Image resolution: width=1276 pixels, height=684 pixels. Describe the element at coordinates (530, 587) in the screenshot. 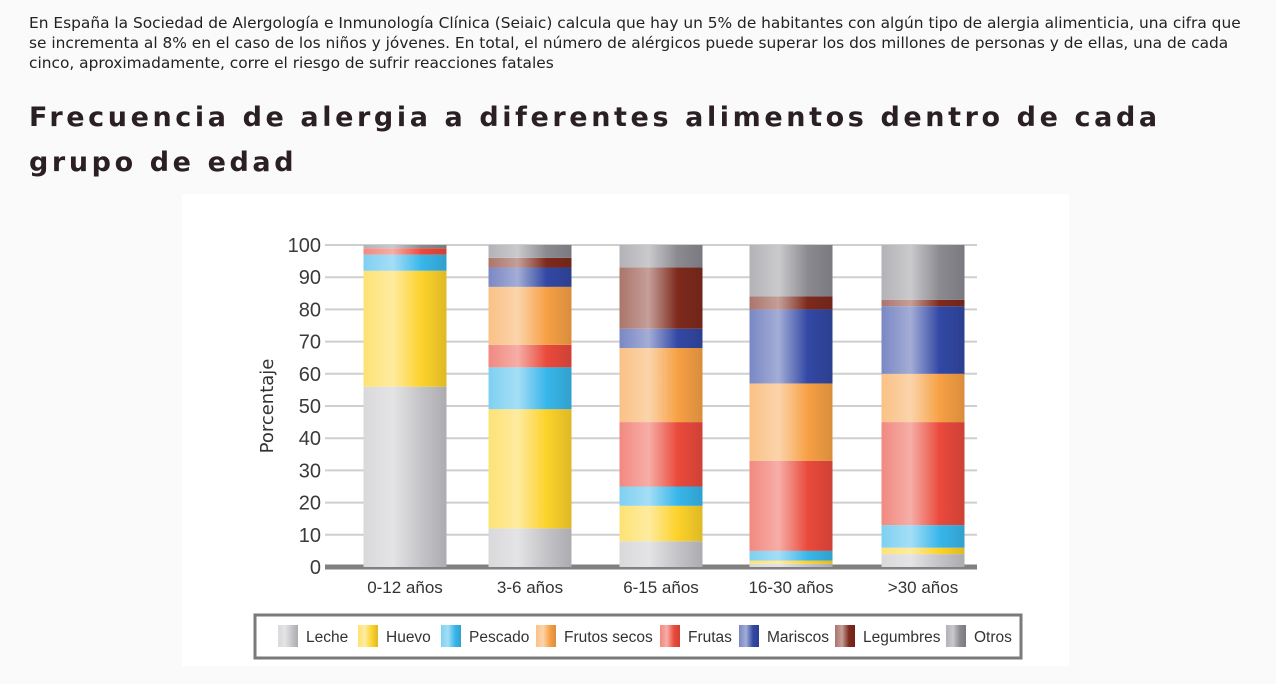

I see `x-tick-label: 3-6 años` at that location.